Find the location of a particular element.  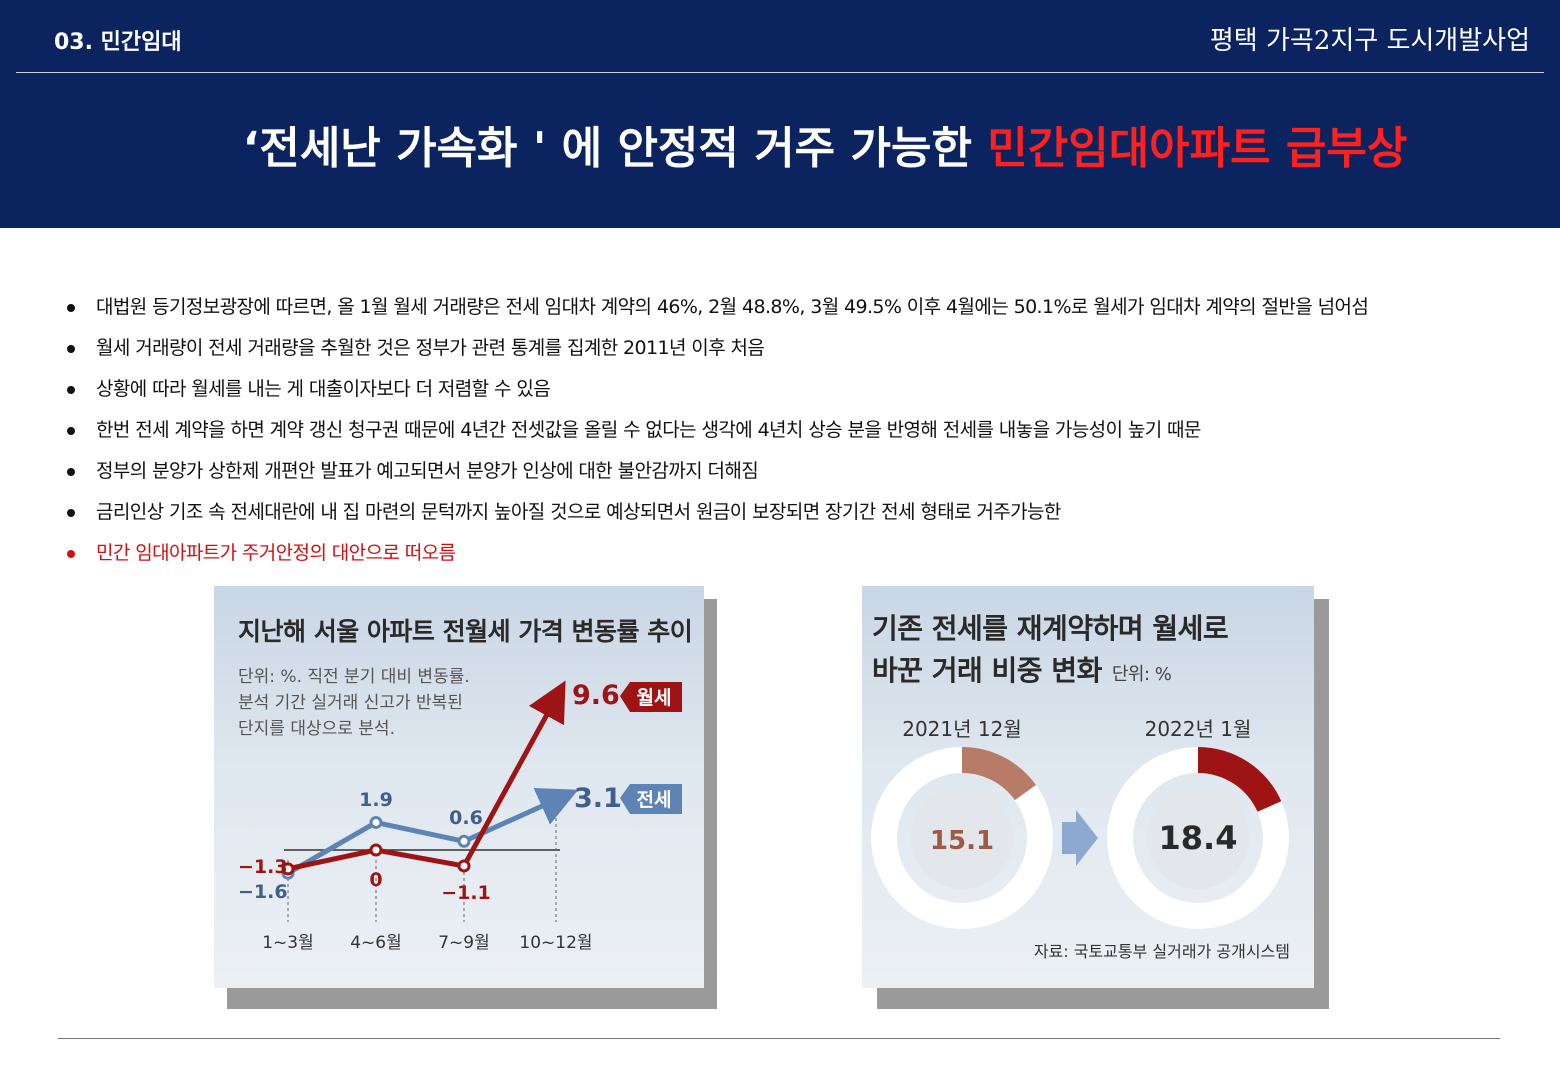

donut-chart-svg: 2021년 12월 15.1 2022년 1월 18.4 is located at coordinates (1080, 823).